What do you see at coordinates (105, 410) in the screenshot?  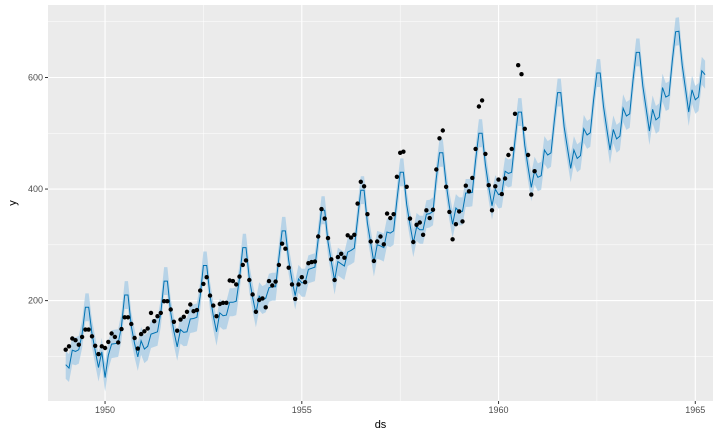 I see `x-tick-label: 1950` at bounding box center [105, 410].